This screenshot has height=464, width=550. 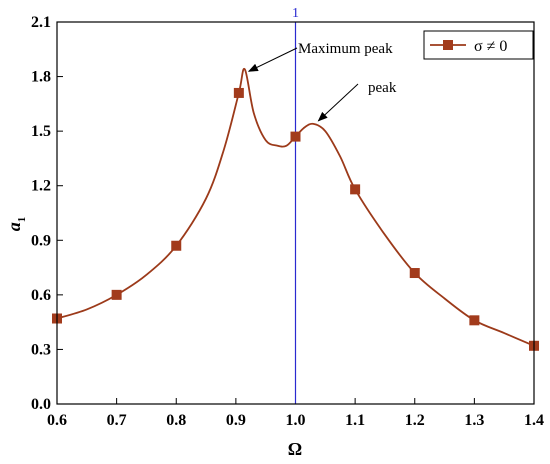 What do you see at coordinates (236, 420) in the screenshot?
I see `x-tick-label: 0.9` at bounding box center [236, 420].